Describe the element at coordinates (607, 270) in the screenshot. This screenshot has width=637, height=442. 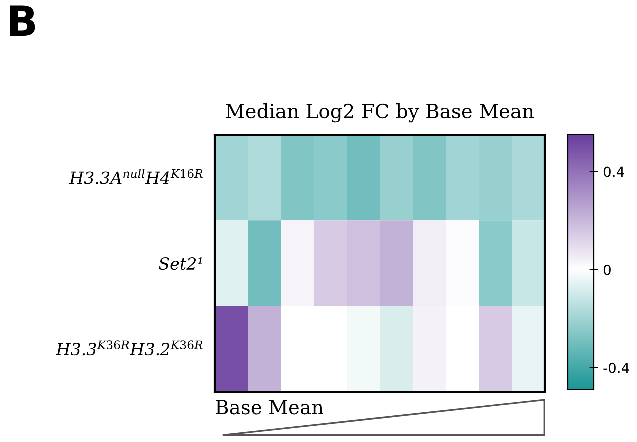
I see `color-bar-label: 0` at that location.